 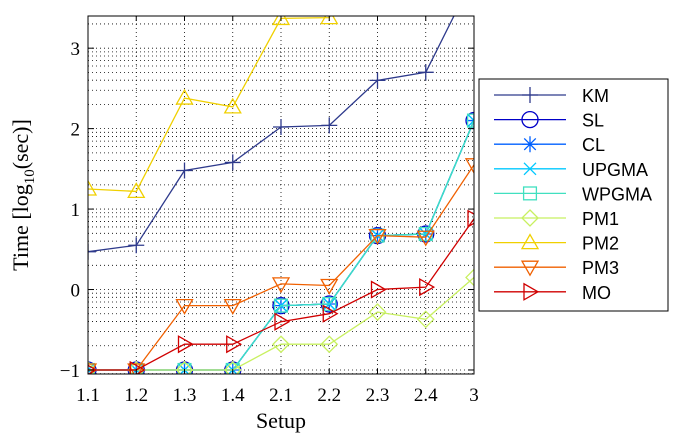 What do you see at coordinates (593, 145) in the screenshot?
I see `legend-label: CL` at bounding box center [593, 145].